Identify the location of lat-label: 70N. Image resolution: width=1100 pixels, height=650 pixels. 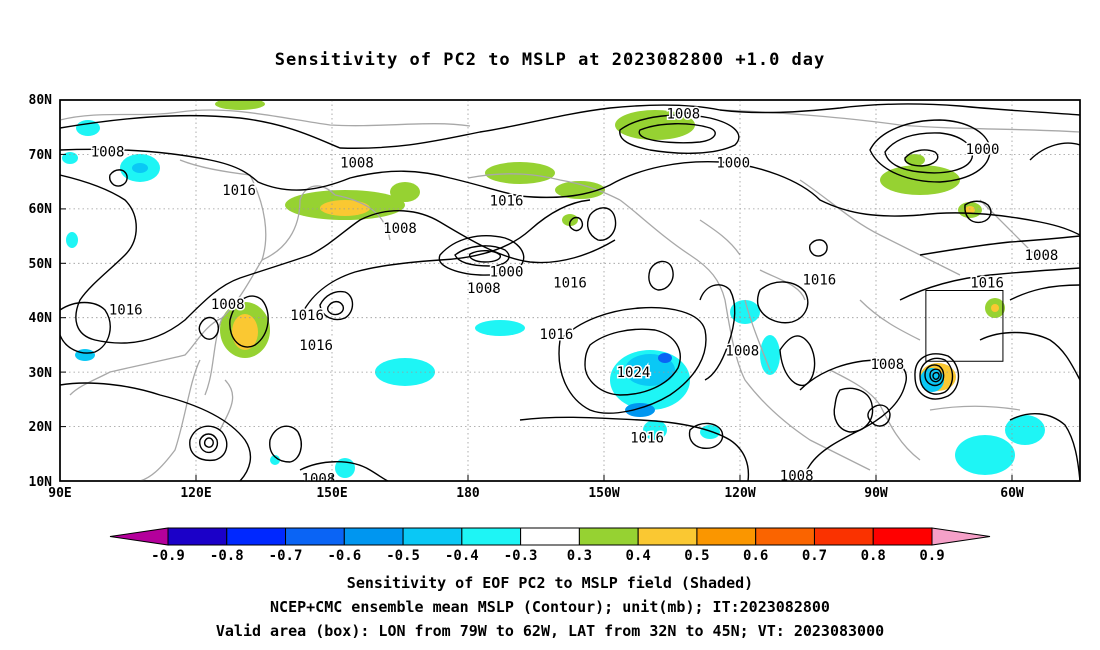
(41, 155).